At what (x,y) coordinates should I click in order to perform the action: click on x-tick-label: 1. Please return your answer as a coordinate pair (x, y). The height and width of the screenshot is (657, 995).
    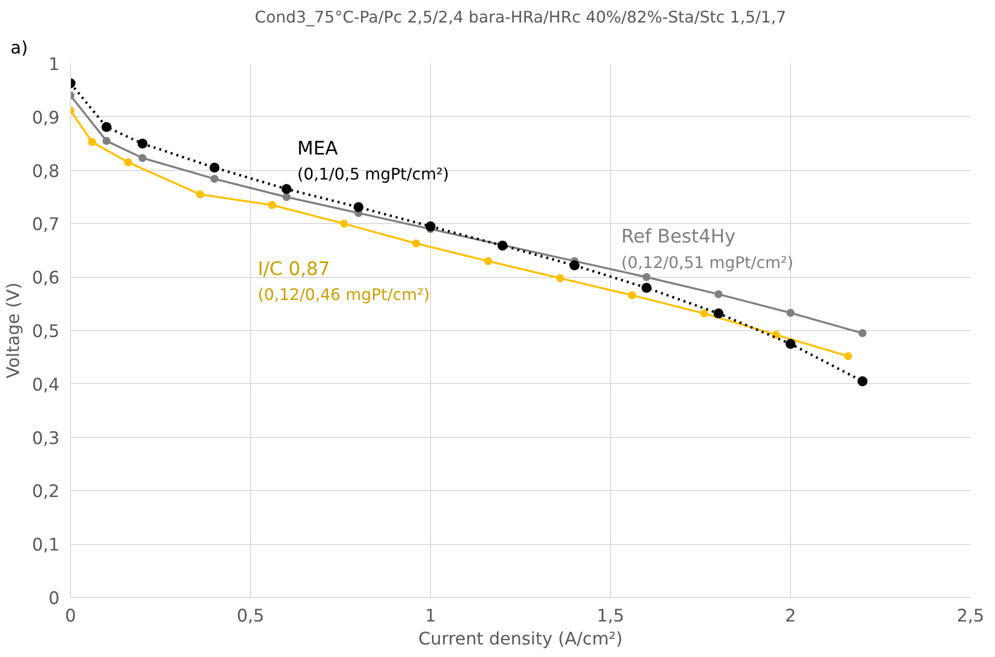
    Looking at the image, I should click on (430, 616).